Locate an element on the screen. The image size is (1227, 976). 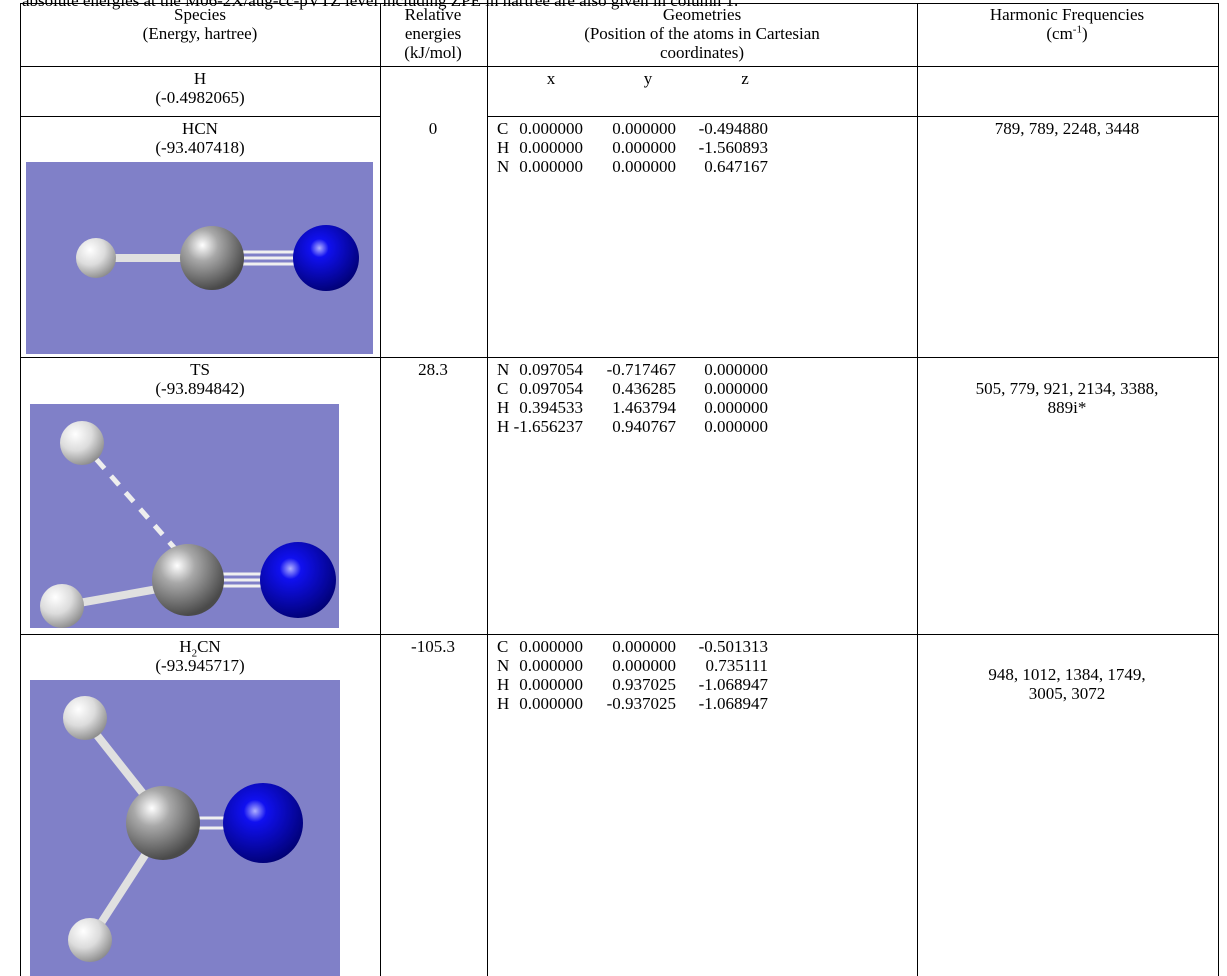
frequencies: 3005, 3072 is located at coordinates (1067, 693).